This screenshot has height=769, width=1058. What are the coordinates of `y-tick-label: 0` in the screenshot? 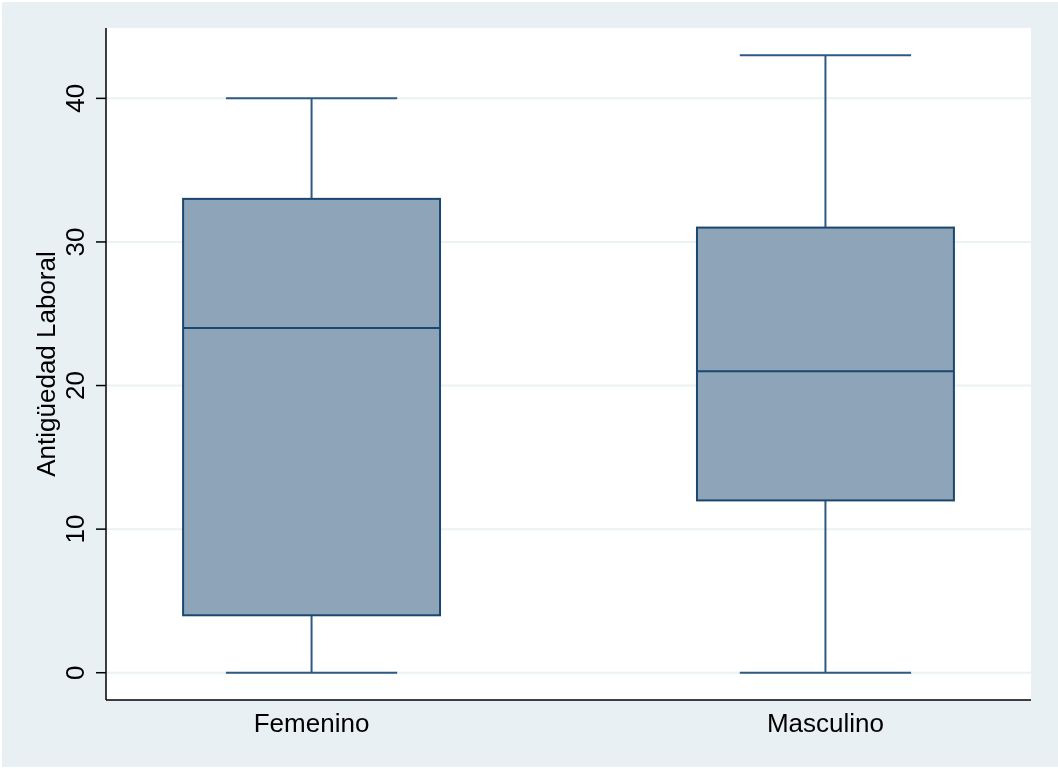 It's located at (75, 672).